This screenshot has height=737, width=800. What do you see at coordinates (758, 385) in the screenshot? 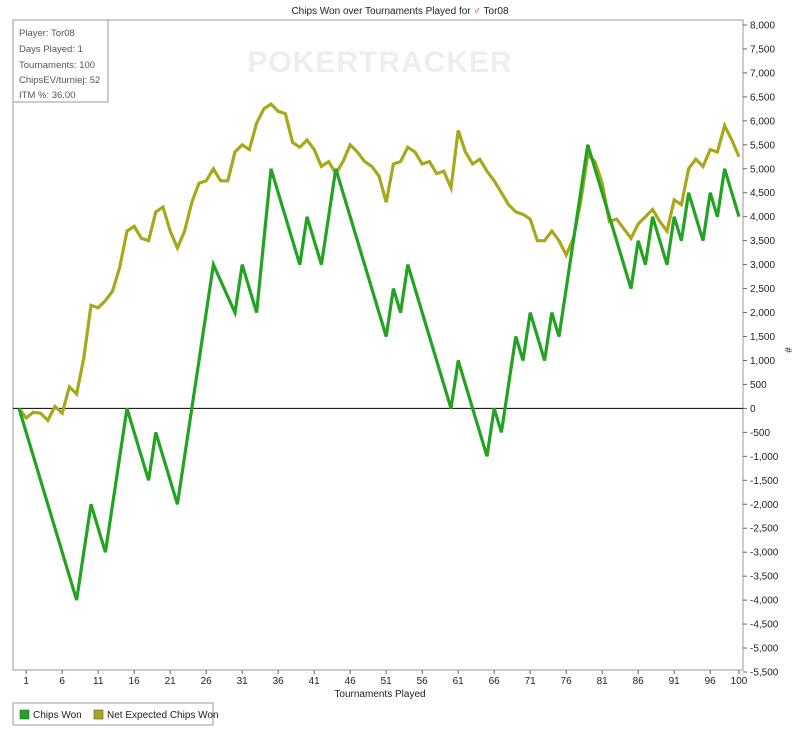
I see `y-tick-label: 500` at bounding box center [758, 385].